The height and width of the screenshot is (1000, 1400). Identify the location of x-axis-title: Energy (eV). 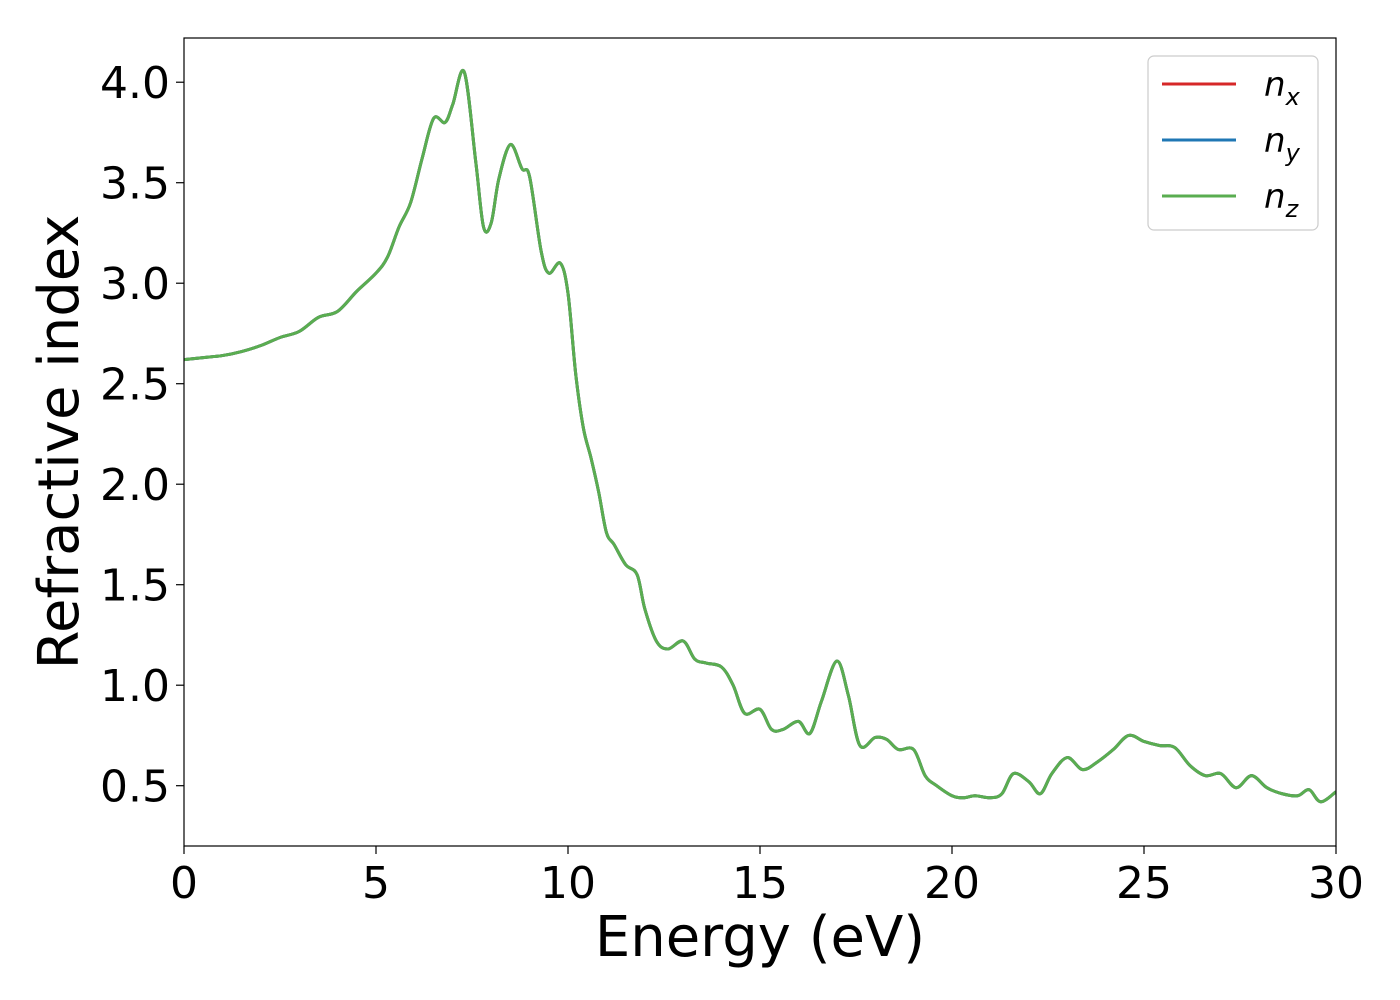
(760, 937).